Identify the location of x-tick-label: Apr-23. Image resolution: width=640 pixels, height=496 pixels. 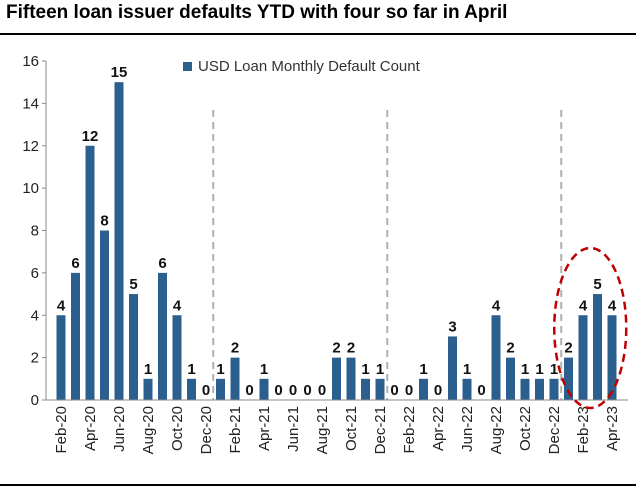
(612, 428).